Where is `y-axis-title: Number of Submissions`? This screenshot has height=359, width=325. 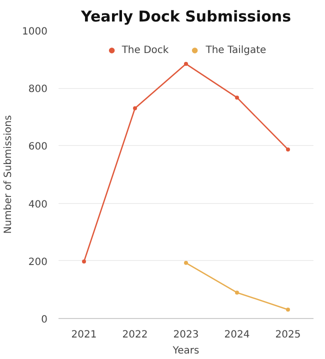 y-axis-title: Number of Submissions is located at coordinates (8, 174).